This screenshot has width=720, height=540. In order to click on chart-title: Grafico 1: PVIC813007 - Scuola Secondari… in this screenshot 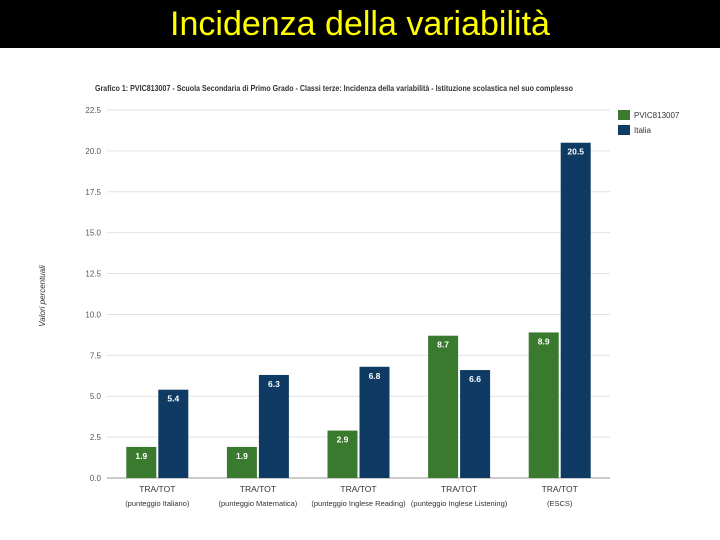, I will do `click(334, 88)`.